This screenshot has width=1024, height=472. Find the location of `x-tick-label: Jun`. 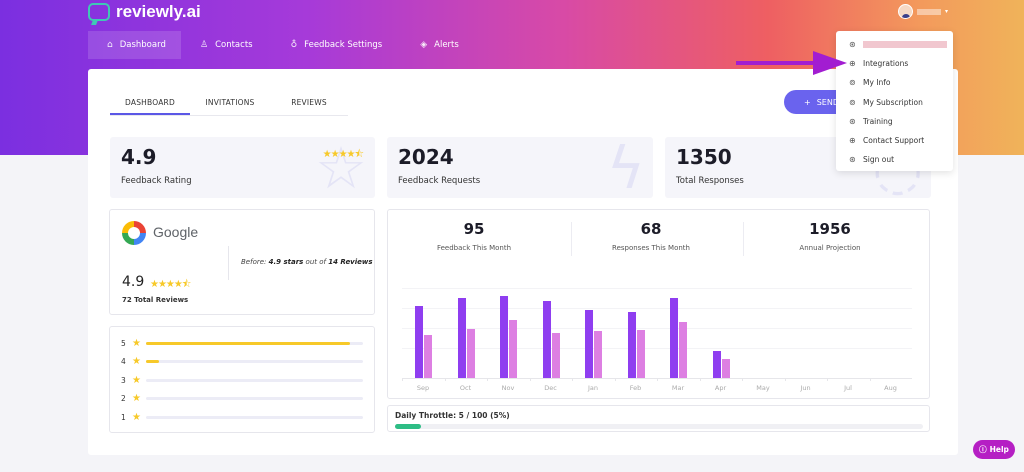

x-tick-label: Jun is located at coordinates (805, 388).